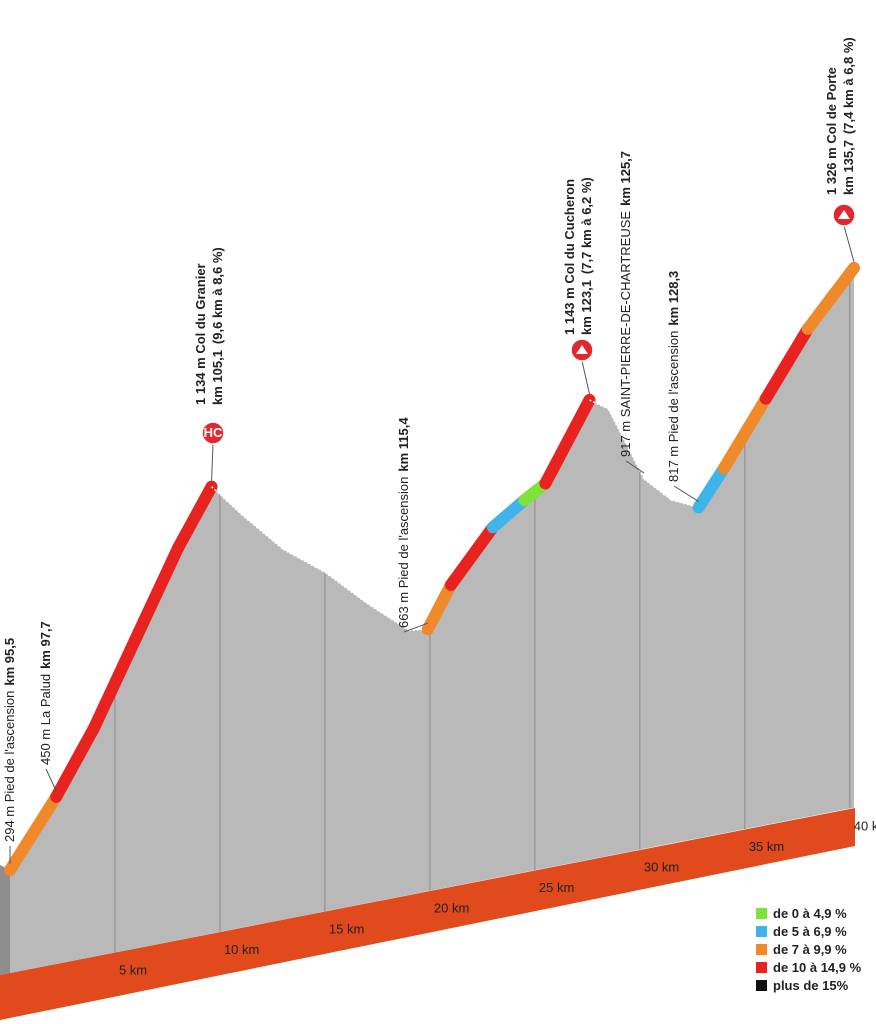 This screenshot has width=876, height=1024. I want to click on annotation-km: km 123,1, so click(586, 307).